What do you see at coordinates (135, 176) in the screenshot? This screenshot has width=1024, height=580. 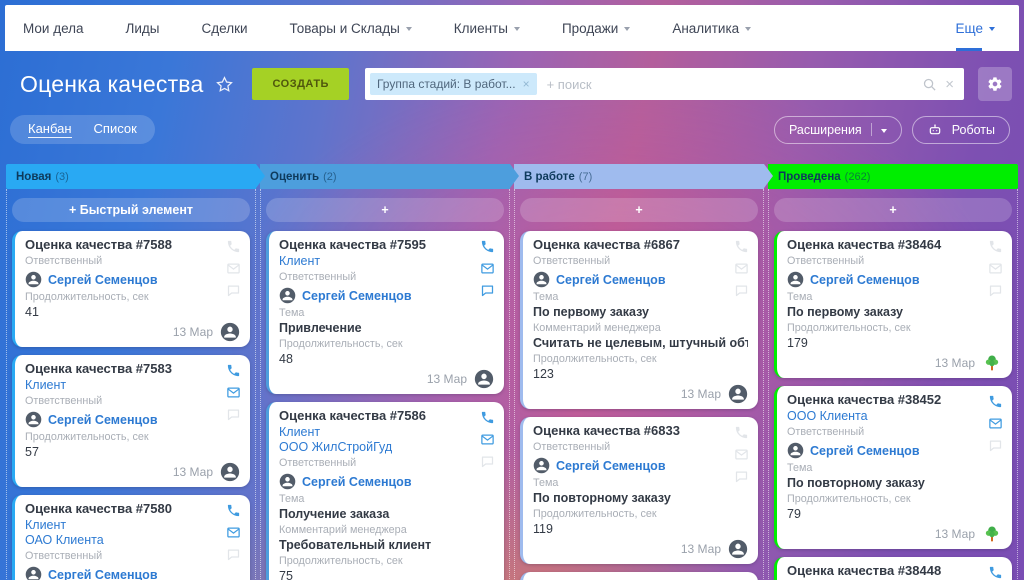 I see `kanban-column-header: Новая (3)` at bounding box center [135, 176].